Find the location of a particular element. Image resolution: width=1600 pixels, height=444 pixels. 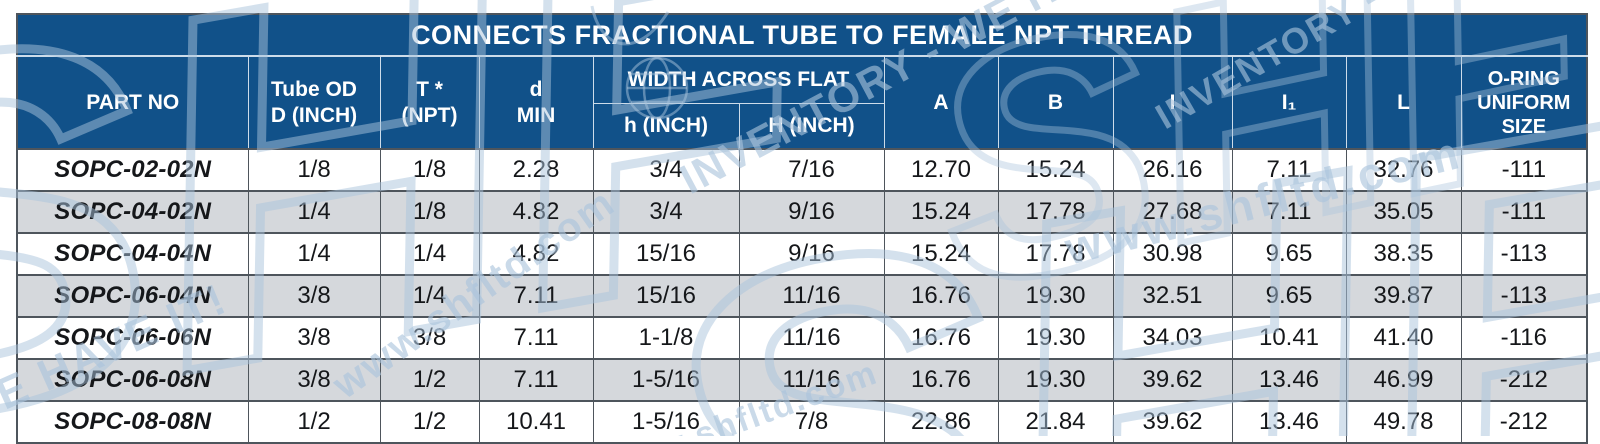

value-cell: -116 is located at coordinates (1524, 338).